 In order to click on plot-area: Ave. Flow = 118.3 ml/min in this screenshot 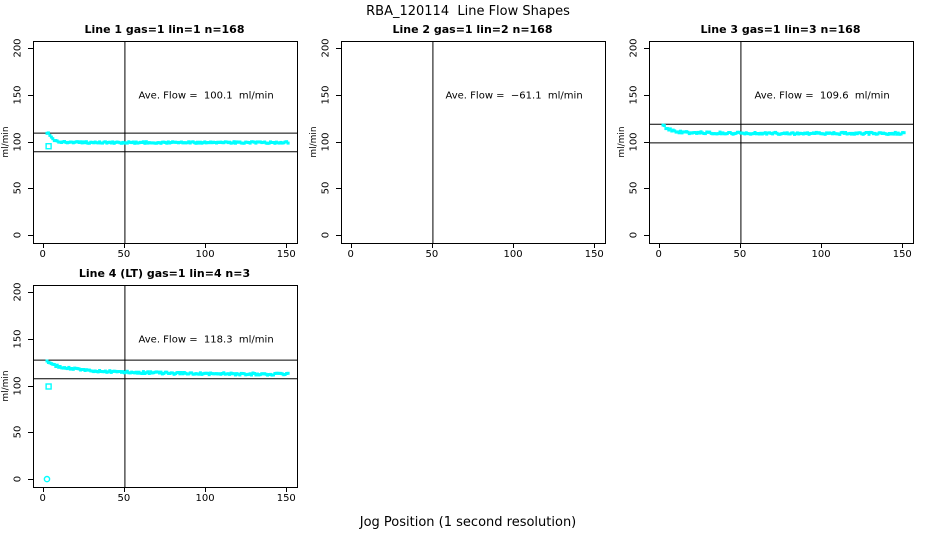, I will do `click(165, 386)`.